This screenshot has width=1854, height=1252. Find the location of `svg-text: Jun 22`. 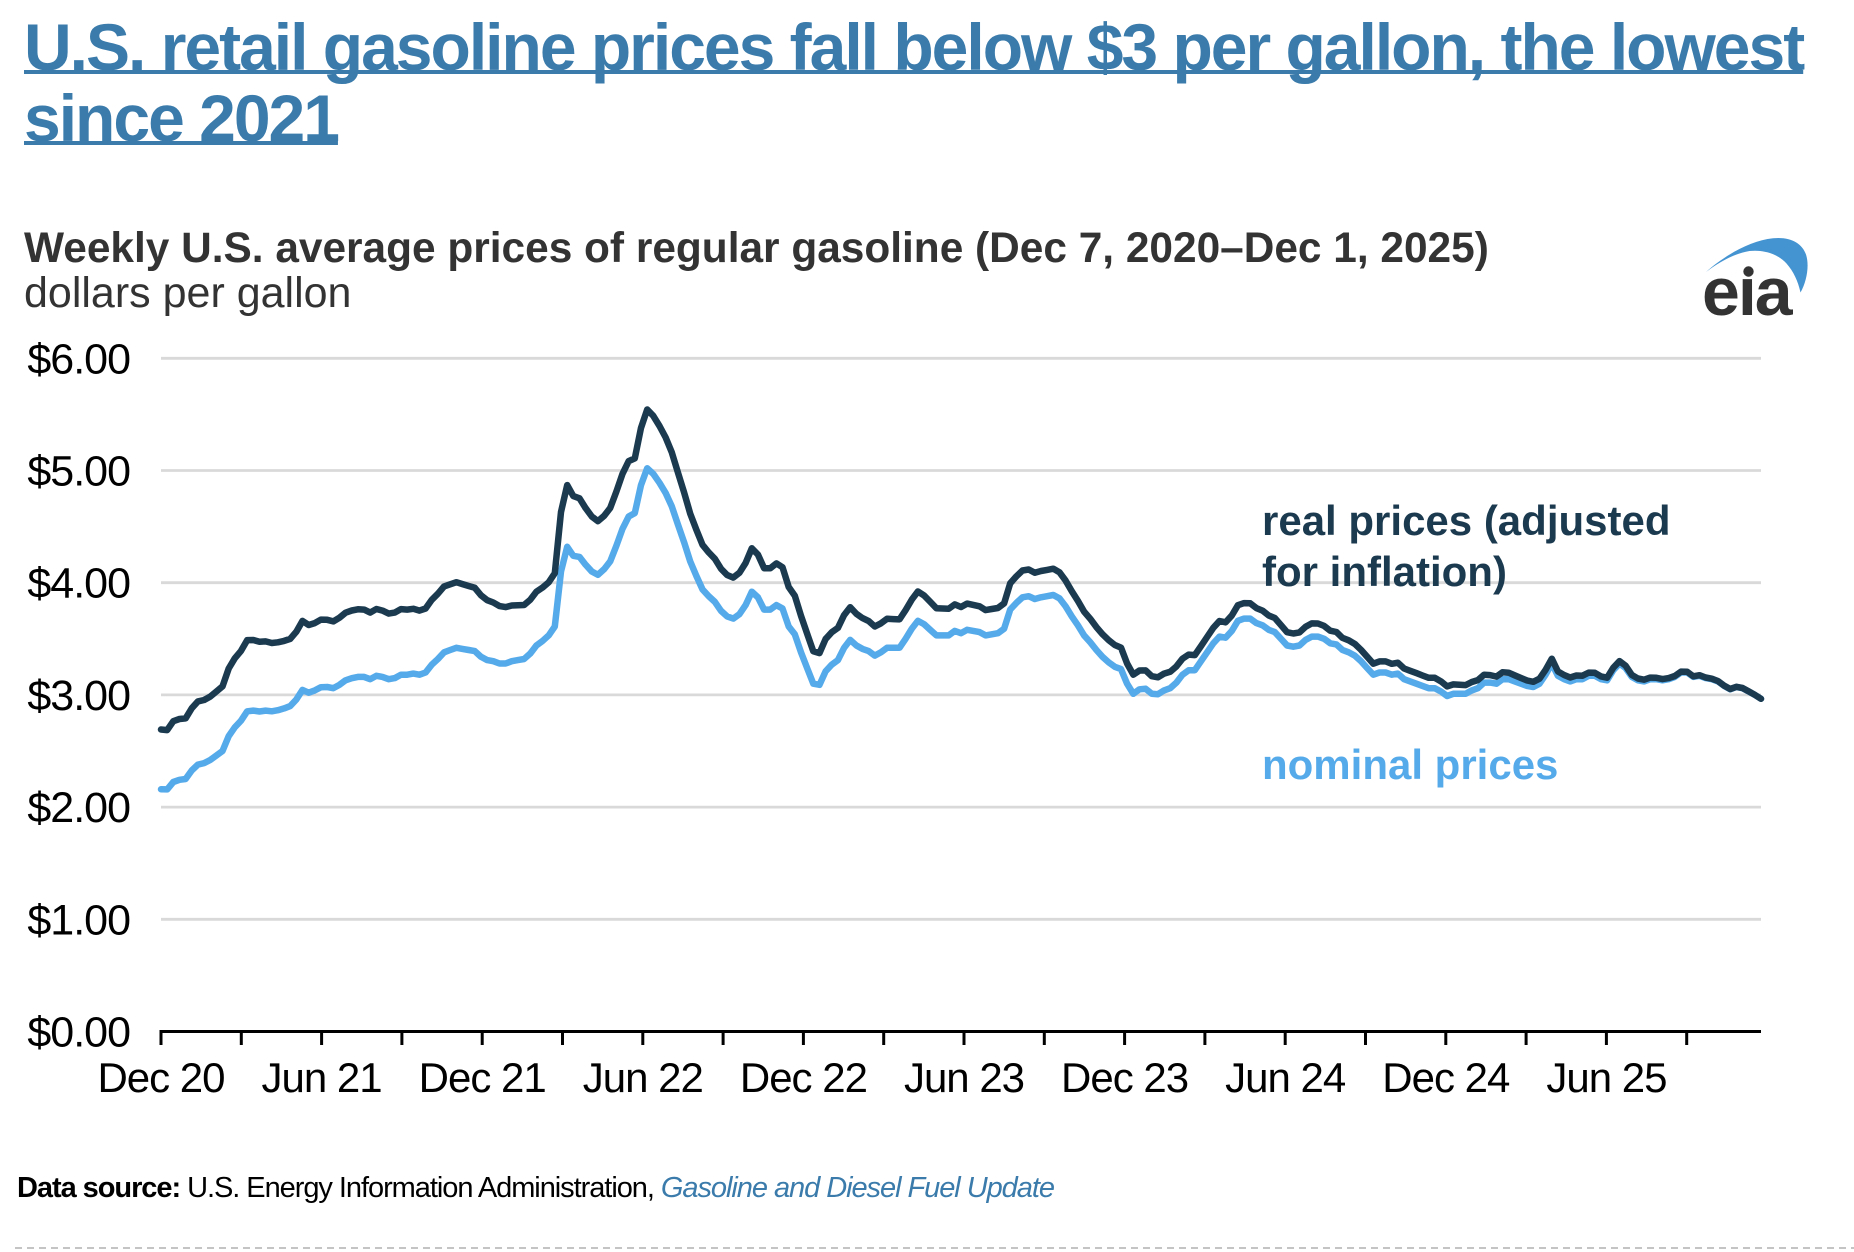

svg-text: Jun 22 is located at coordinates (643, 1077).